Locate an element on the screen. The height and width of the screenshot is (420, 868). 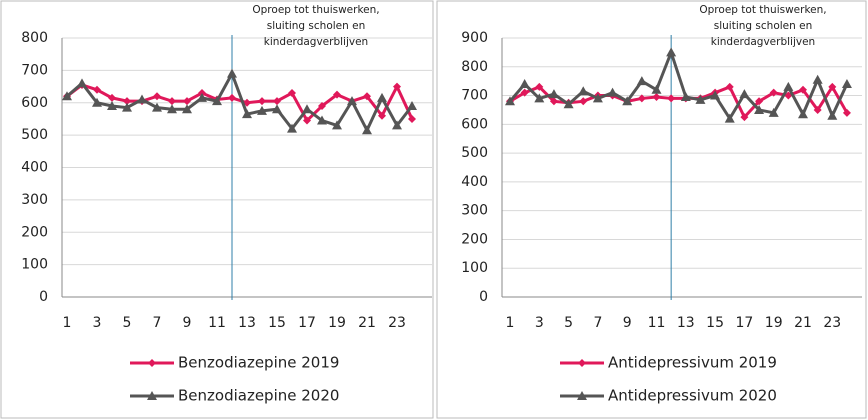
y-tick-label: 500 is located at coordinates (474, 153).